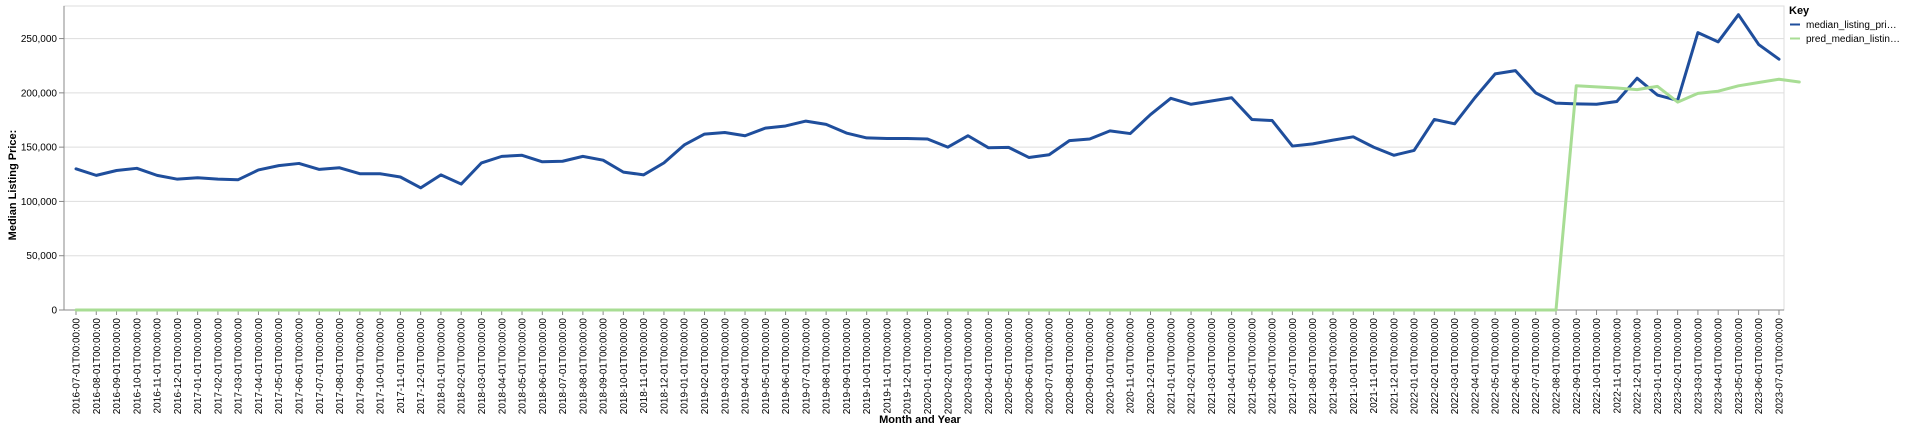  Describe the element at coordinates (1313, 366) in the screenshot. I see `x-tick-label: 2021-08-01T00:00:00` at that location.